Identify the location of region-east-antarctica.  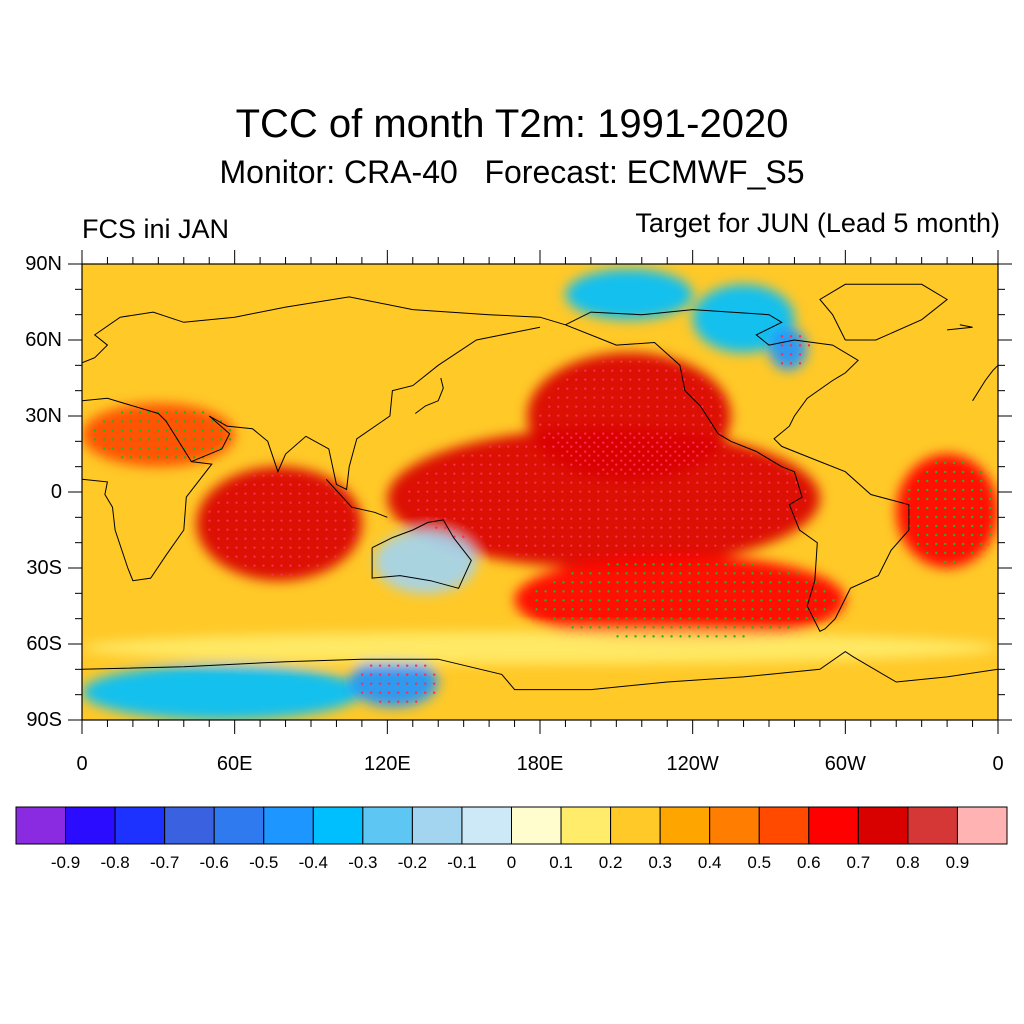
(222, 692).